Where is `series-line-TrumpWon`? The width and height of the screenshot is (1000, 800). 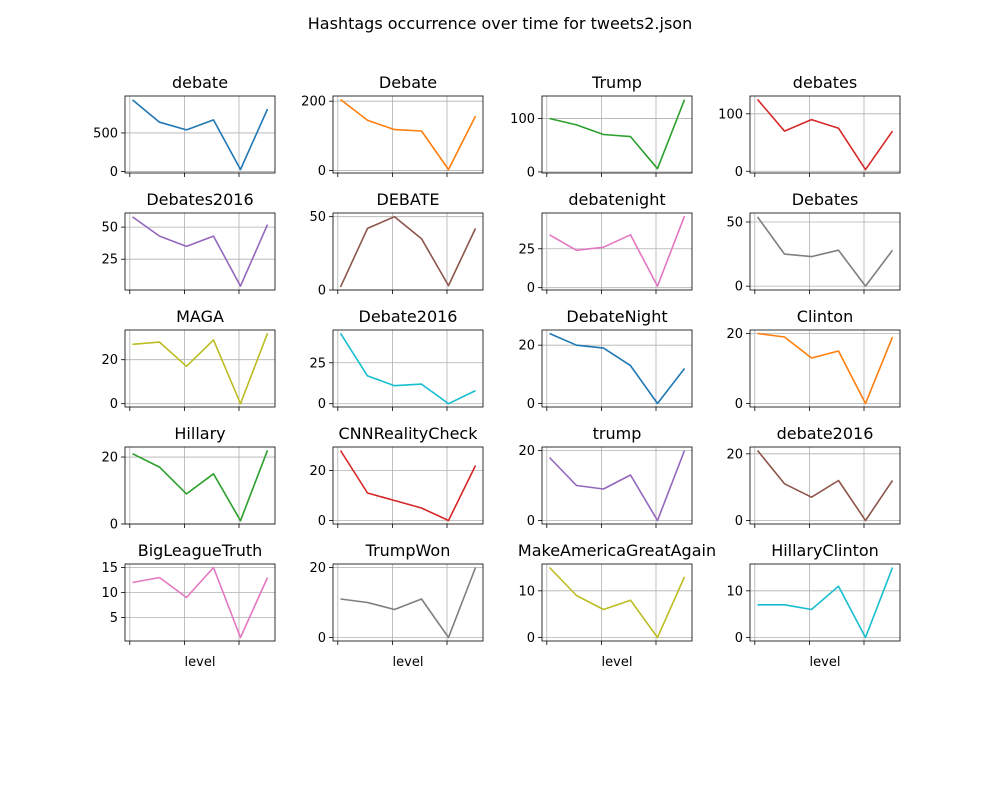
series-line-TrumpWon is located at coordinates (408, 603).